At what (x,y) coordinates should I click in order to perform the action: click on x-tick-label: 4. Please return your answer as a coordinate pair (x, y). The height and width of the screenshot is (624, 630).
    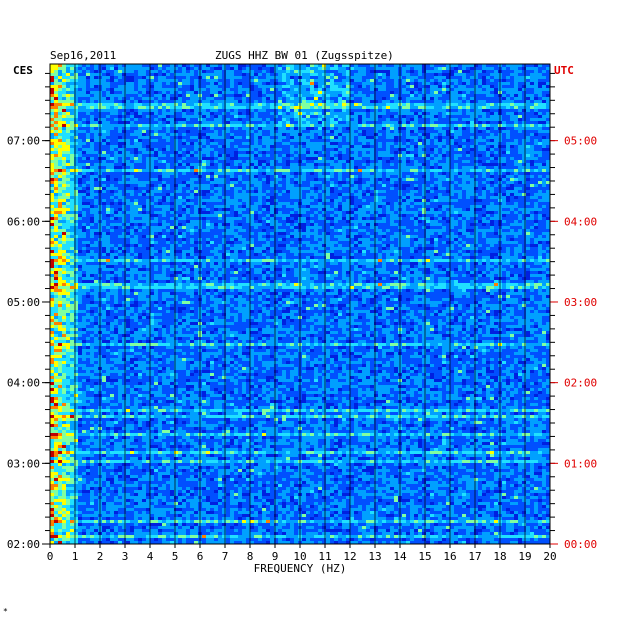
    Looking at the image, I should click on (150, 556).